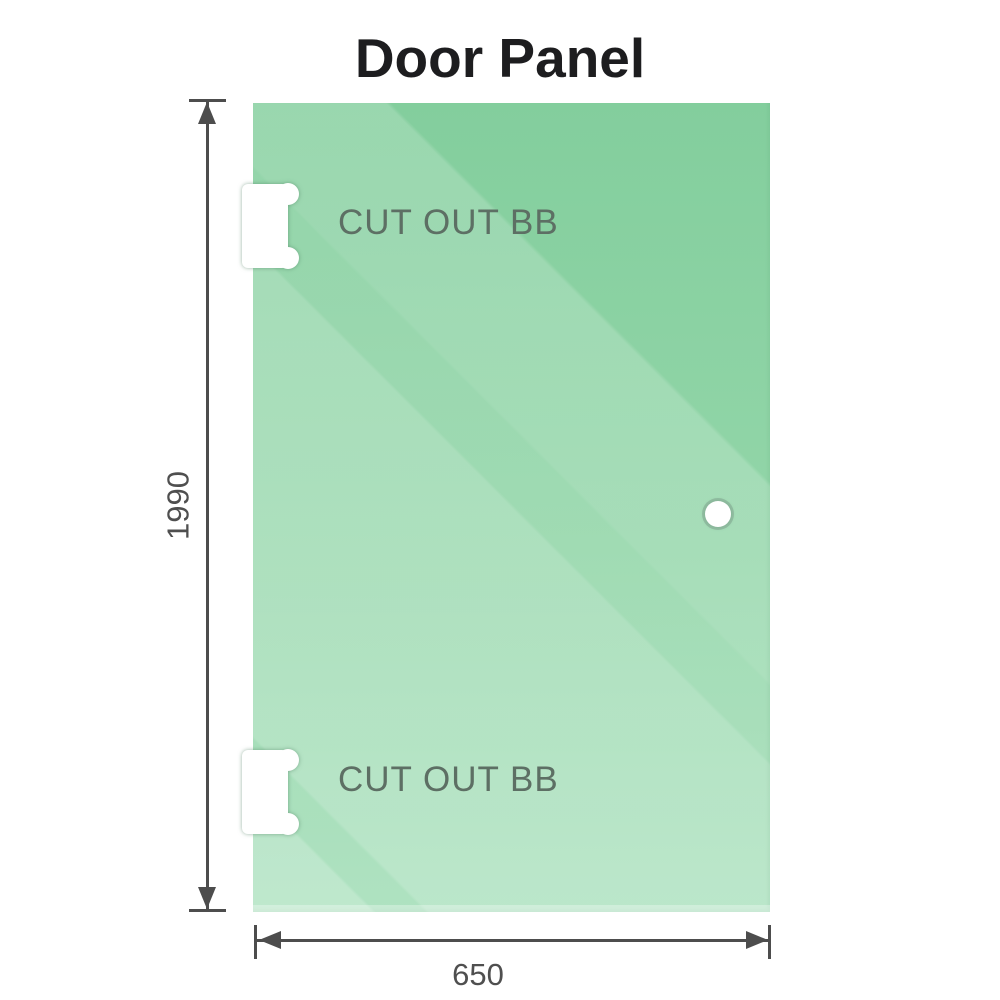 This screenshot has width=1000, height=1000. Describe the element at coordinates (448, 222) in the screenshot. I see `cutout-label-top: CUT OUT BB` at that location.